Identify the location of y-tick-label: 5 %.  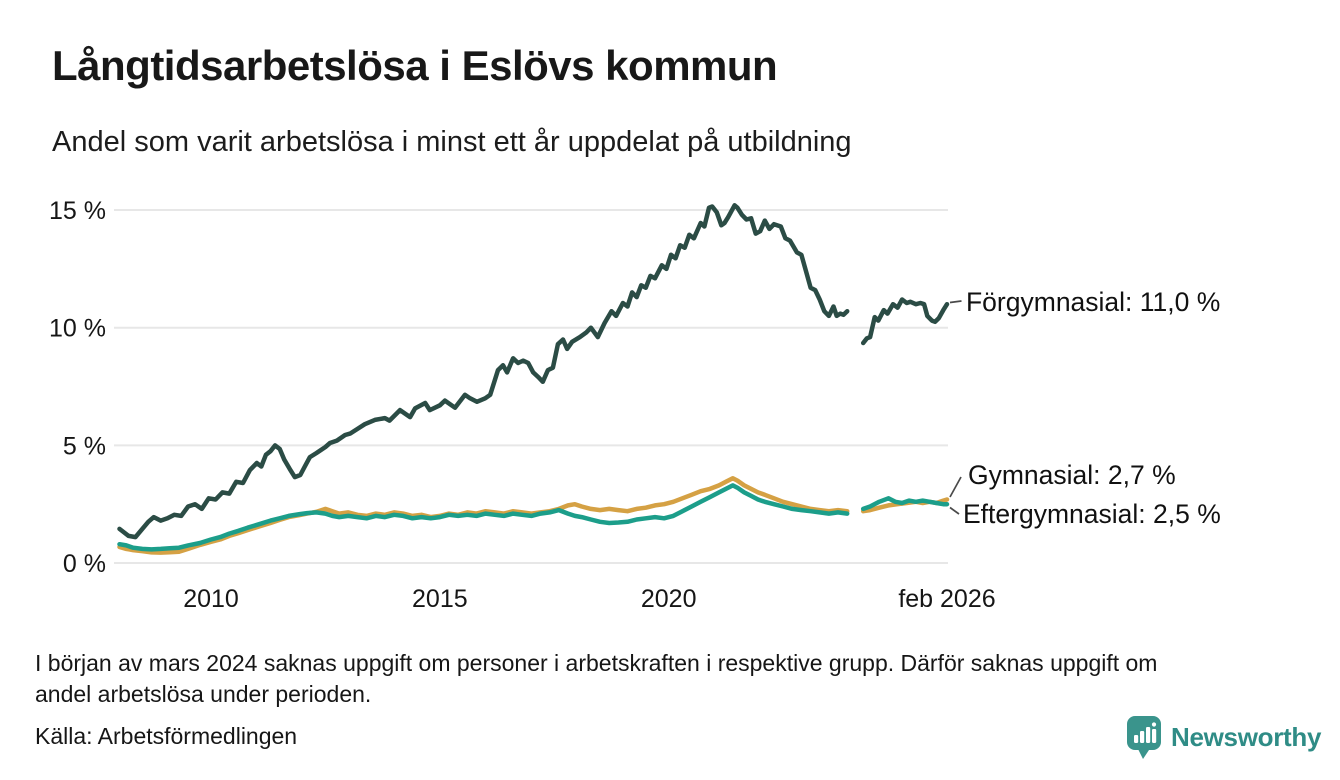
(84, 446).